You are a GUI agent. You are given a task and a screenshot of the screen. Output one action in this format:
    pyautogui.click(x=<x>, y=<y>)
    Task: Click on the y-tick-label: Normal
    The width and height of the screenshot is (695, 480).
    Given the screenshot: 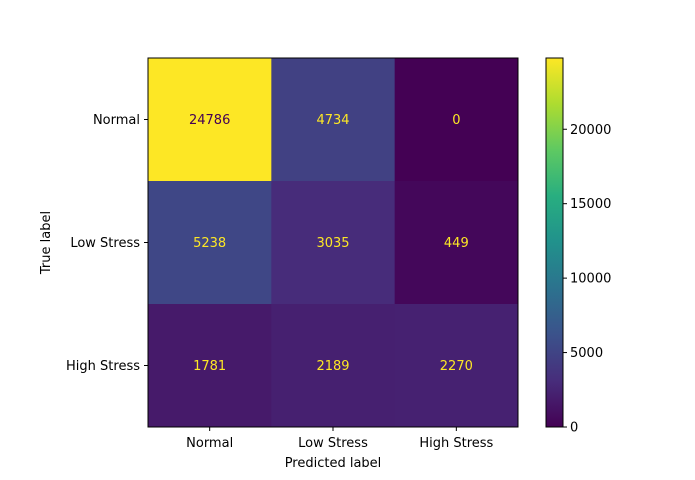 What is the action you would take?
    pyautogui.click(x=116, y=120)
    